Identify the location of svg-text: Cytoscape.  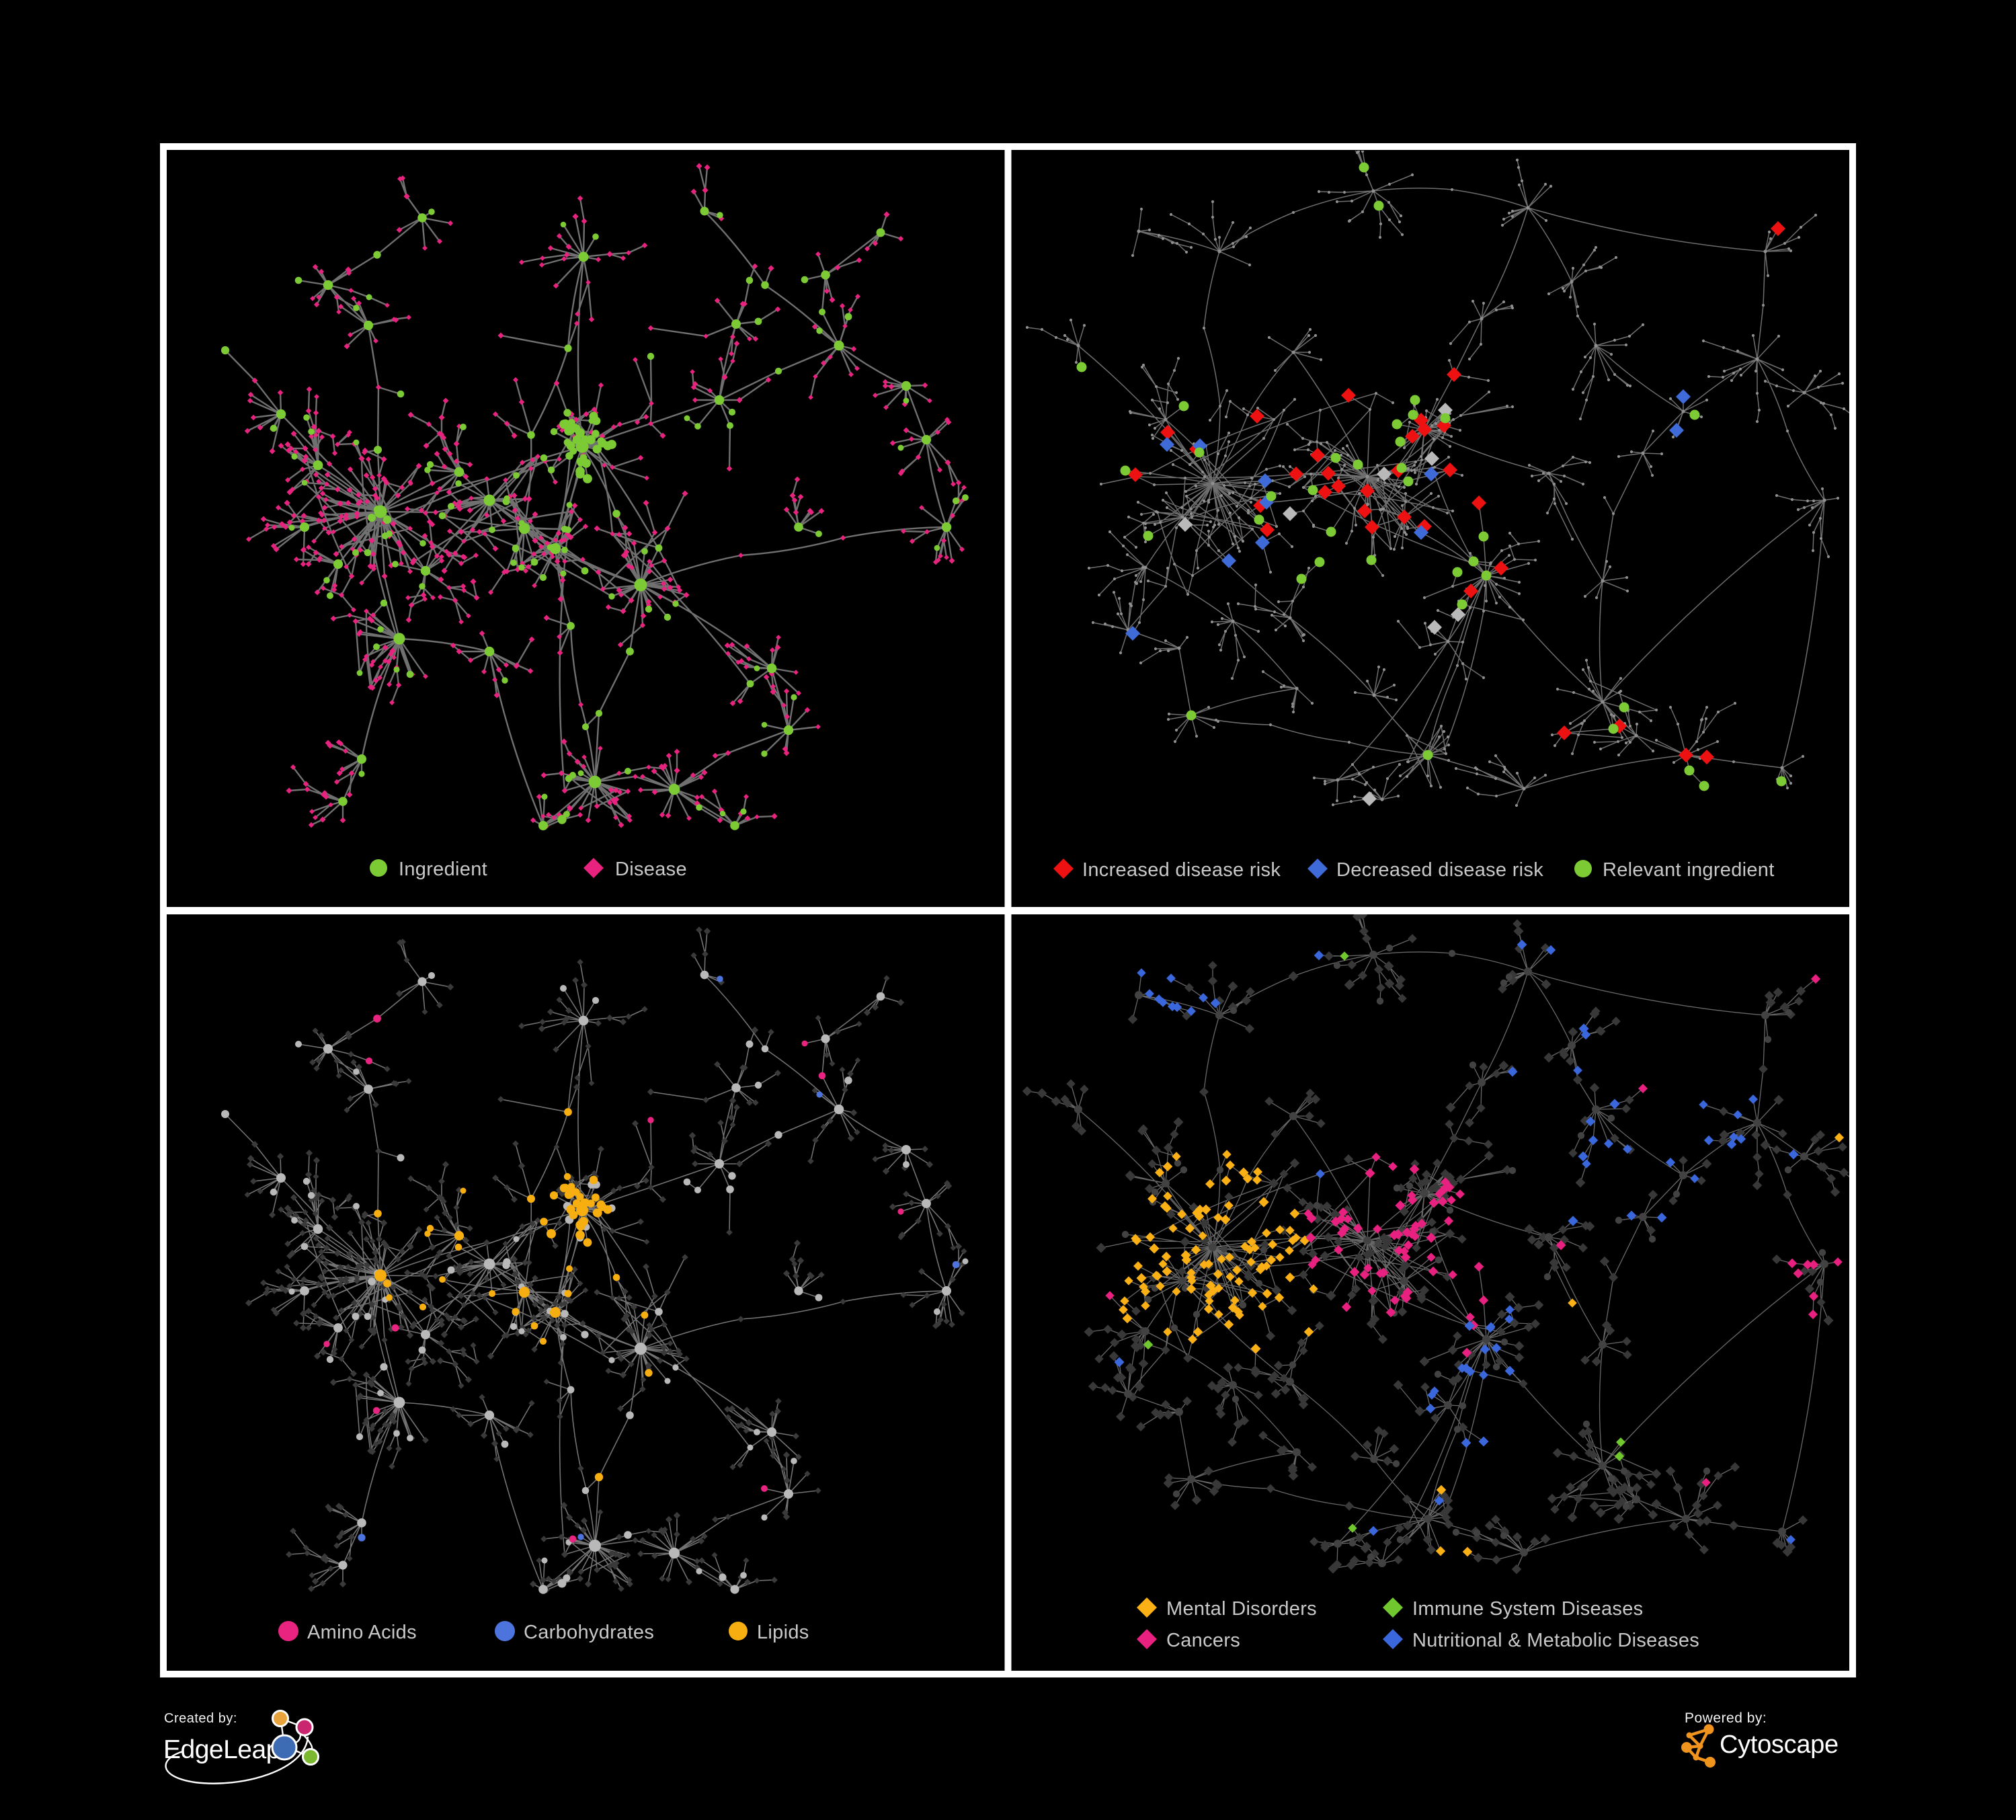
(1779, 1745).